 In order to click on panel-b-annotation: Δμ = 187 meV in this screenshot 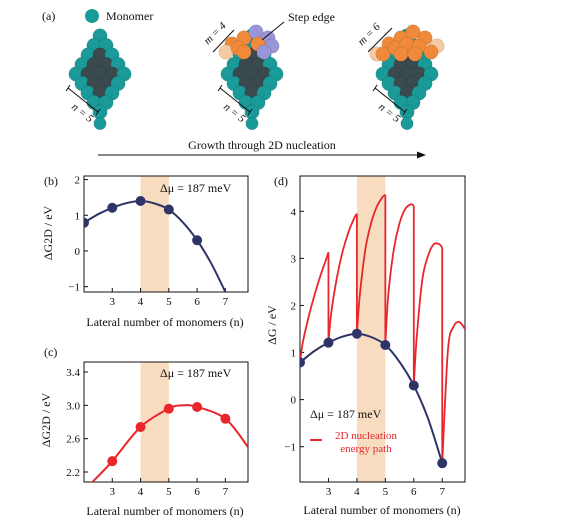, I will do `click(196, 188)`.